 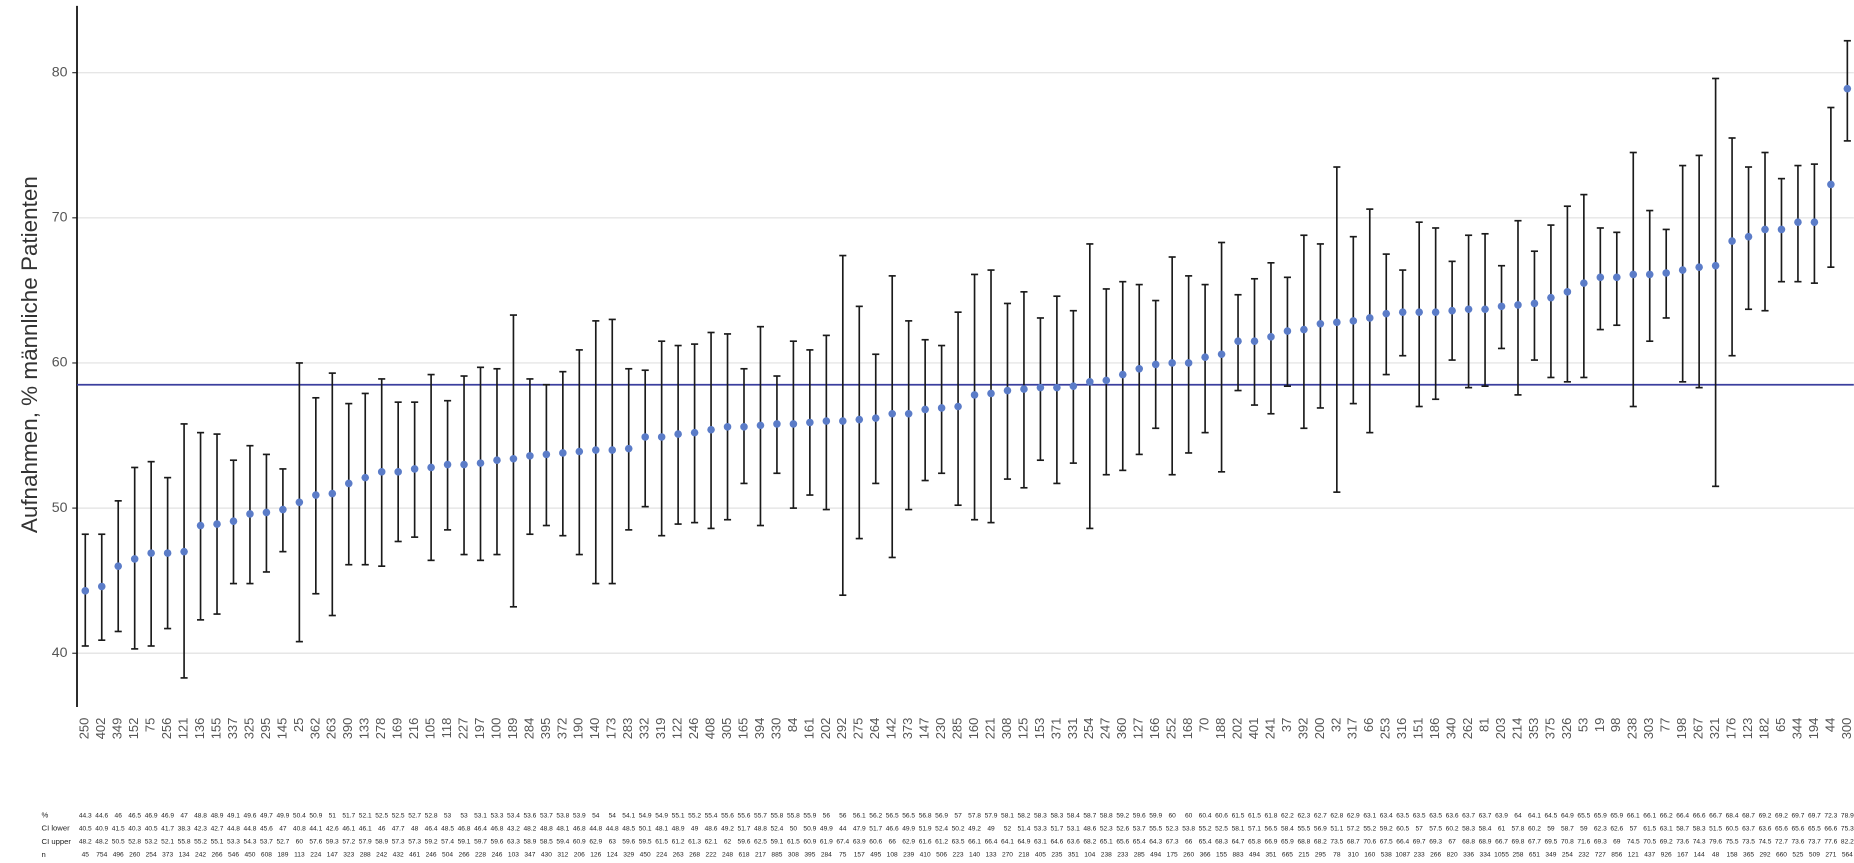 I want to click on table-cell: 50.9, so click(x=809, y=828).